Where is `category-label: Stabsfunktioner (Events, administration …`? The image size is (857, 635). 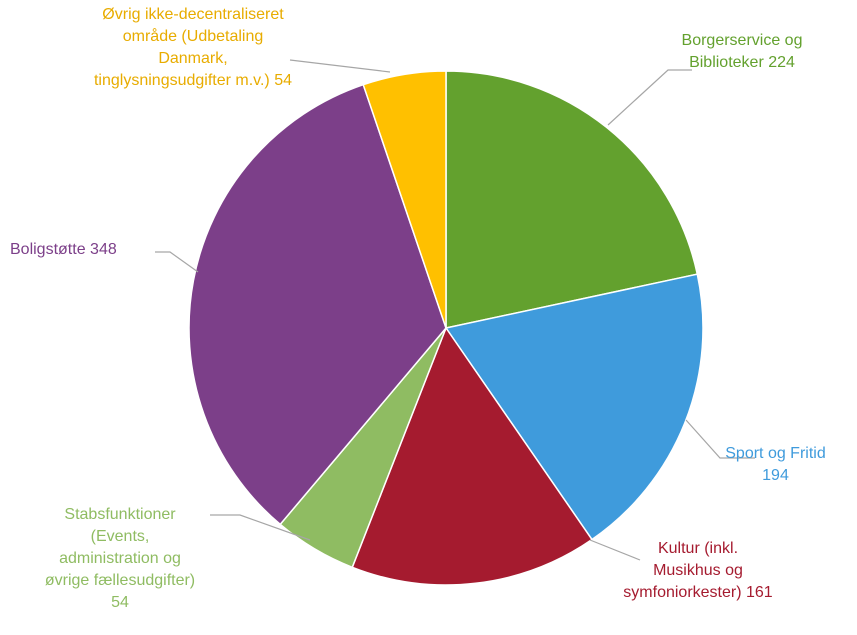
category-label: Stabsfunktioner (Events, administration … is located at coordinates (120, 547).